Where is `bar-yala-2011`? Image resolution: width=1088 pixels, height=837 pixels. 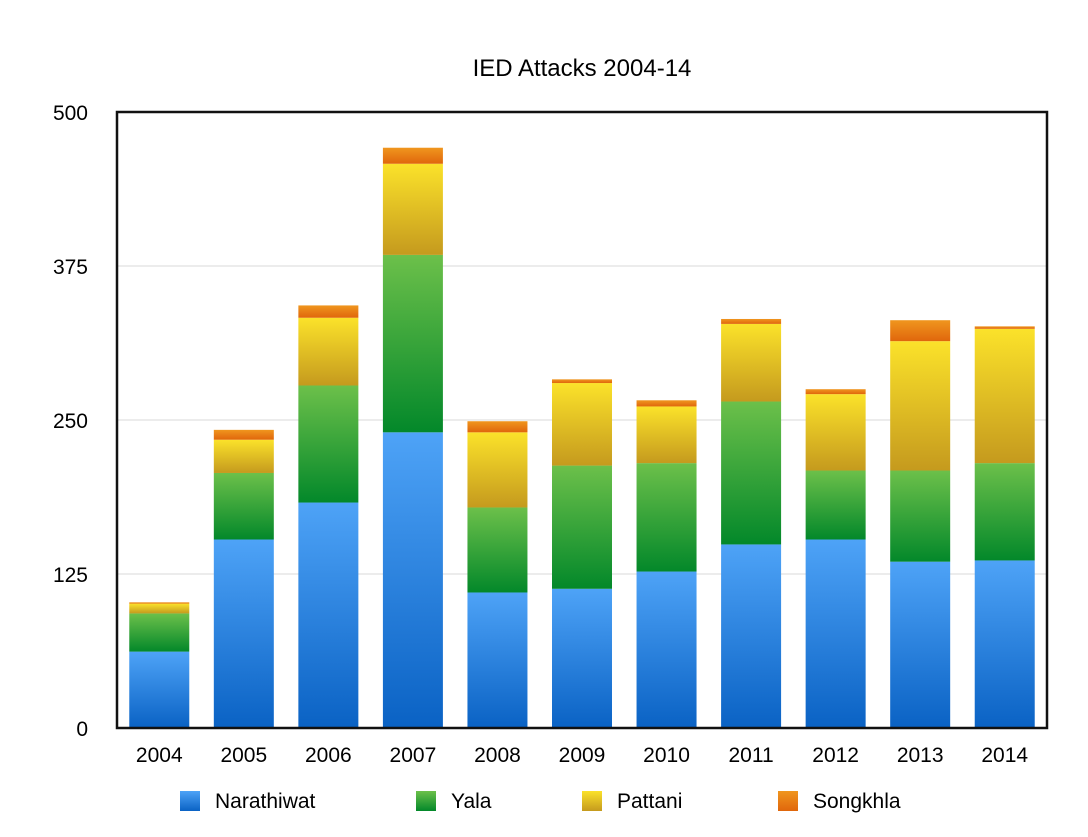
bar-yala-2011 is located at coordinates (751, 473).